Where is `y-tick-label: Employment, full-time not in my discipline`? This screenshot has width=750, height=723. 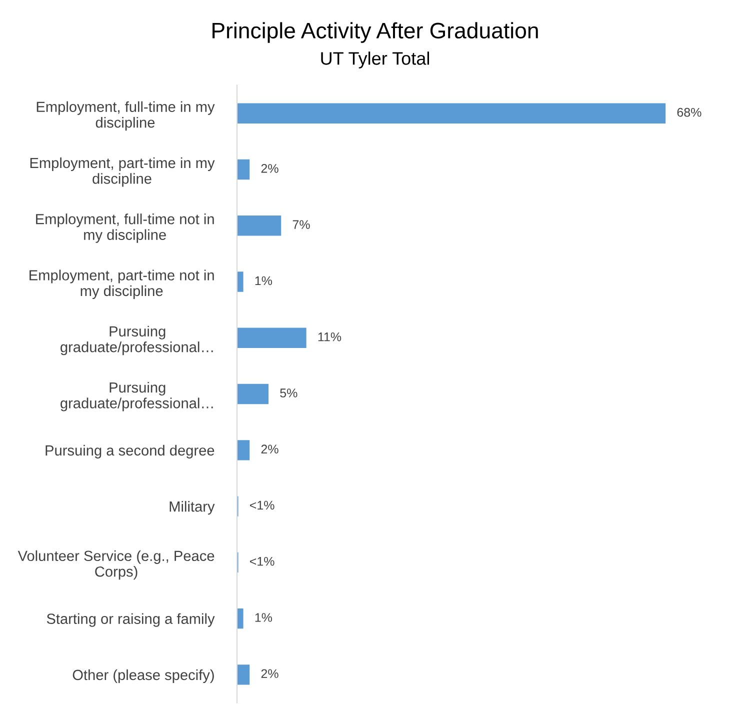
y-tick-label: Employment, full-time not in my discipline is located at coordinates (125, 228).